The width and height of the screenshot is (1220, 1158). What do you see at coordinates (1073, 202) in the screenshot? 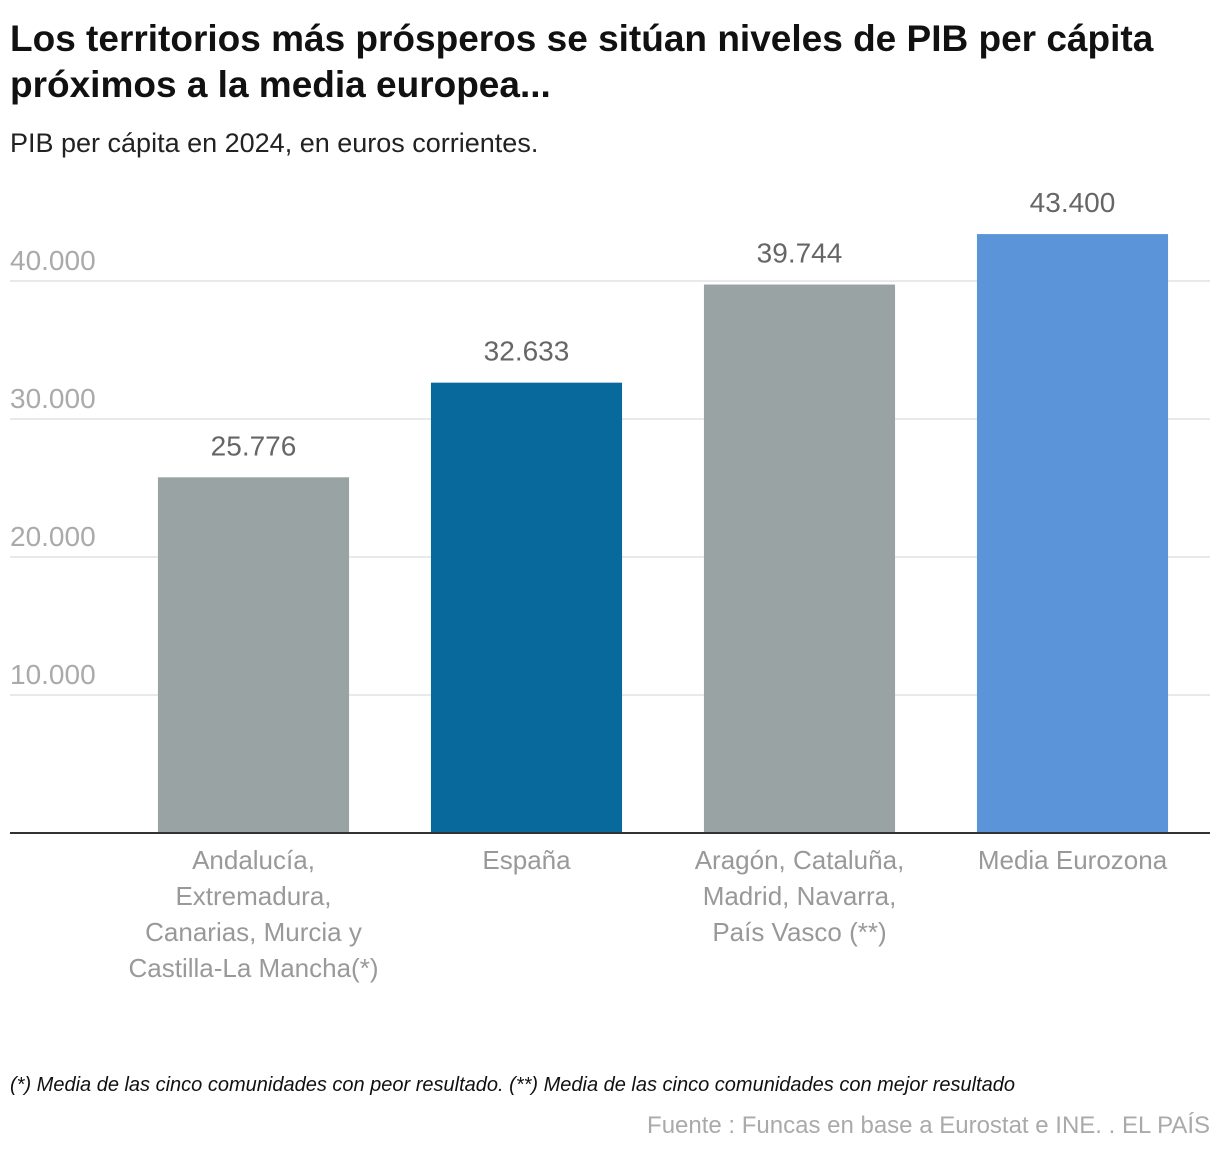
I see `value-label: 43.400` at bounding box center [1073, 202].